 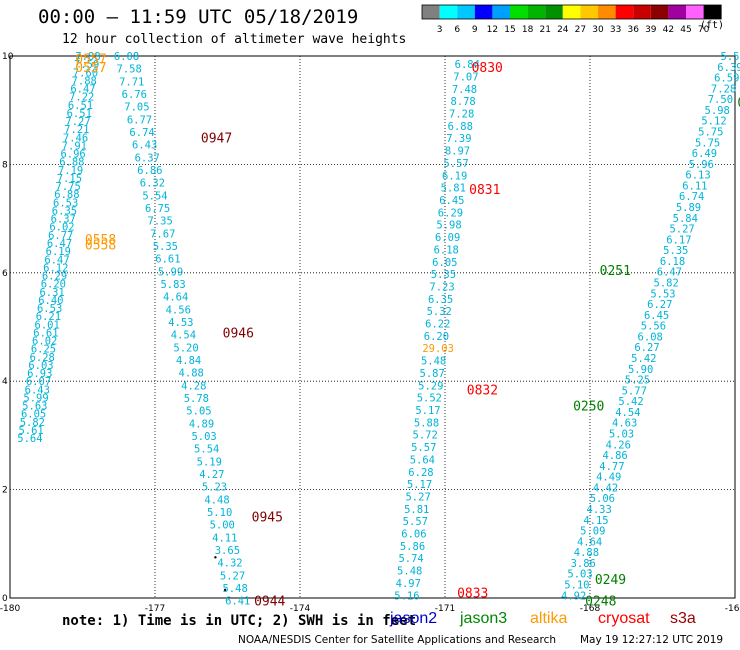 What do you see at coordinates (430, 386) in the screenshot?
I see `swh-value-cryosat: 5.29` at bounding box center [430, 386].